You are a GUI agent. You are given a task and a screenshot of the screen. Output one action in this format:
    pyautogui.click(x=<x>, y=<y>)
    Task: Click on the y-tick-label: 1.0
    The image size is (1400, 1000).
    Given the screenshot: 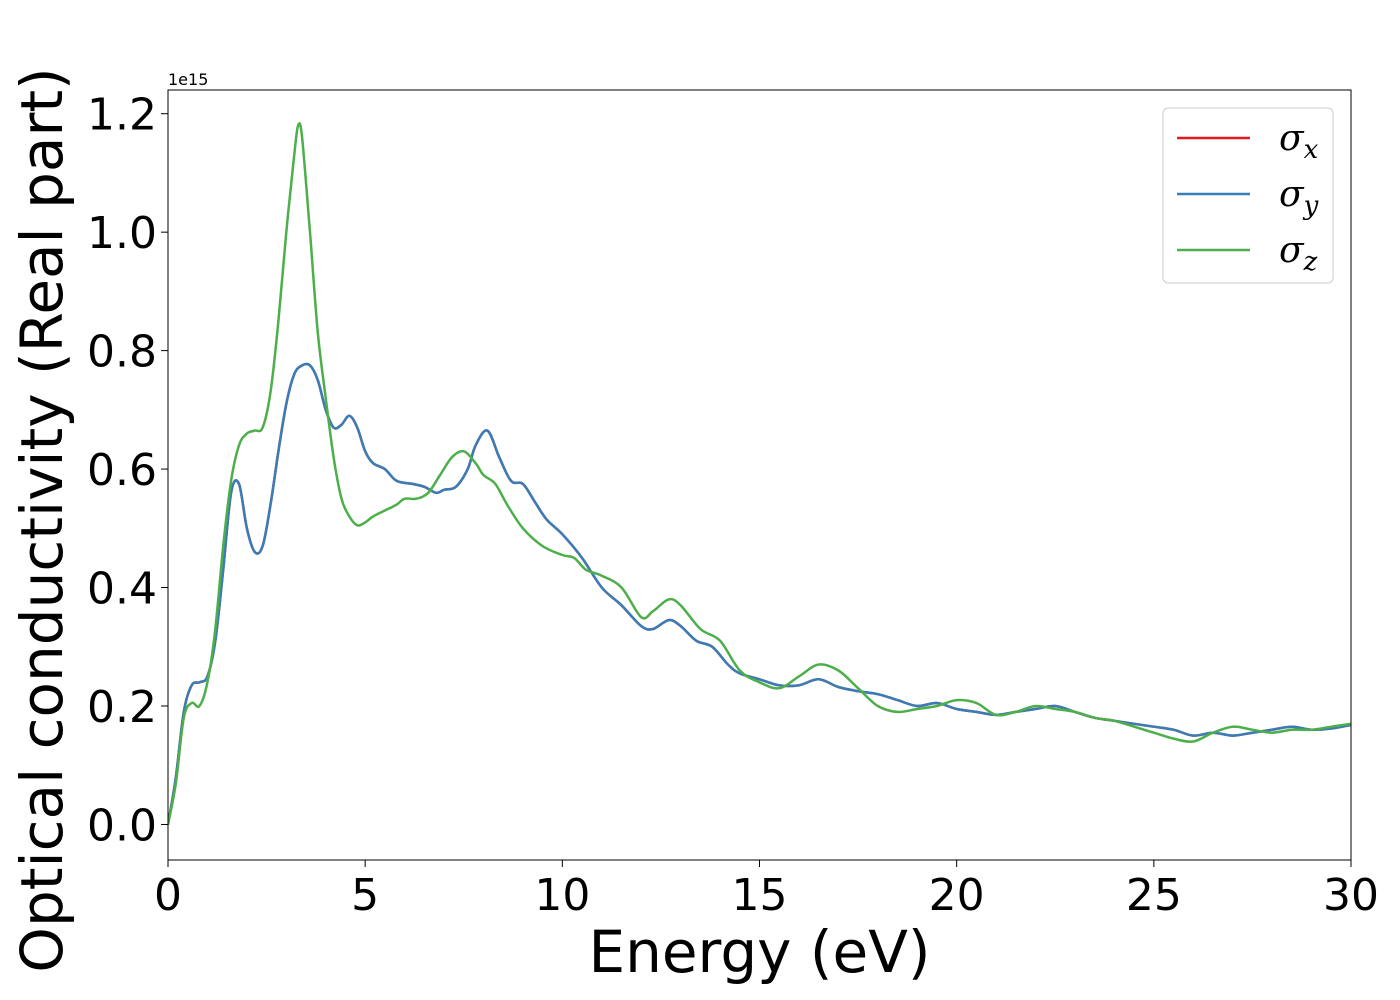 What is the action you would take?
    pyautogui.click(x=122, y=233)
    